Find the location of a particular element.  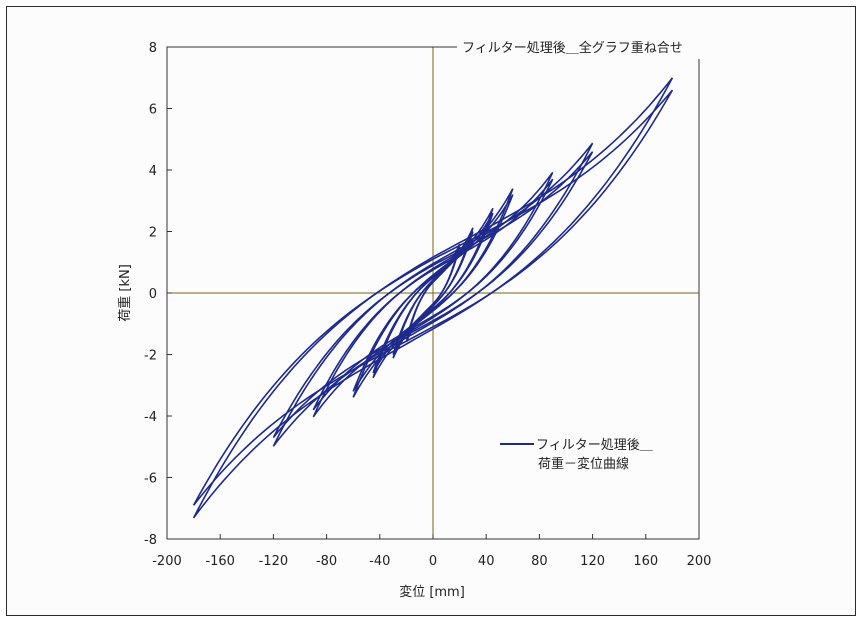

x-tick-label: -80 is located at coordinates (326, 561).